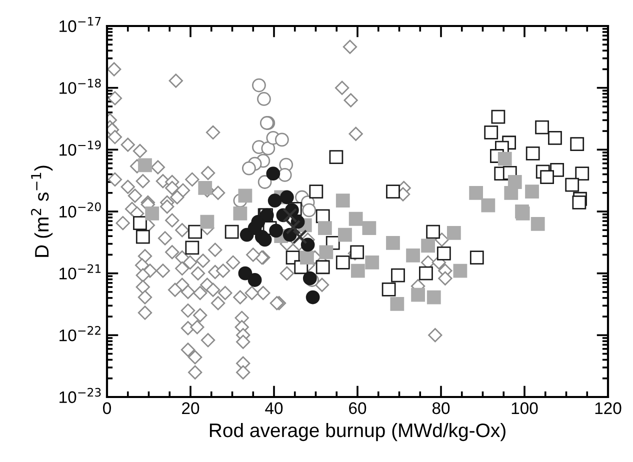 The height and width of the screenshot is (462, 633). I want to click on x-tick-label: 20, so click(191, 408).